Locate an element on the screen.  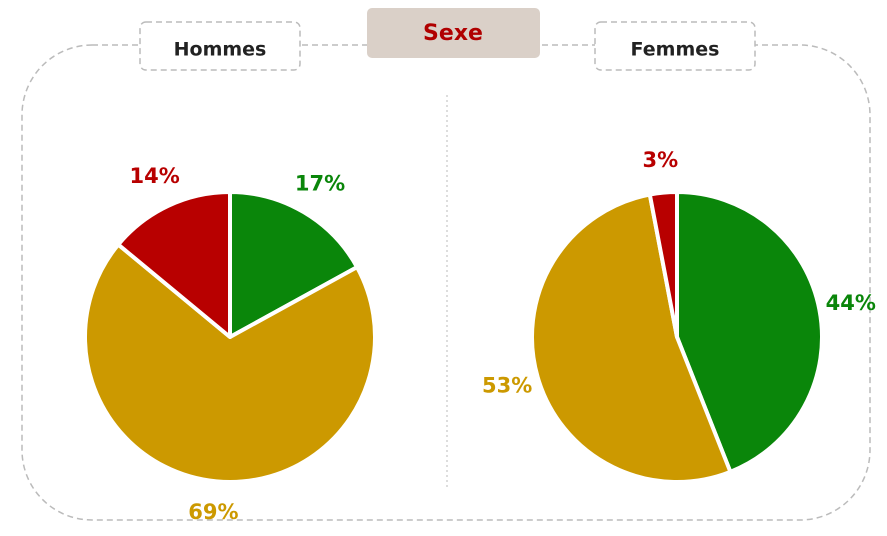
chart-title: Femmes is located at coordinates (675, 50).